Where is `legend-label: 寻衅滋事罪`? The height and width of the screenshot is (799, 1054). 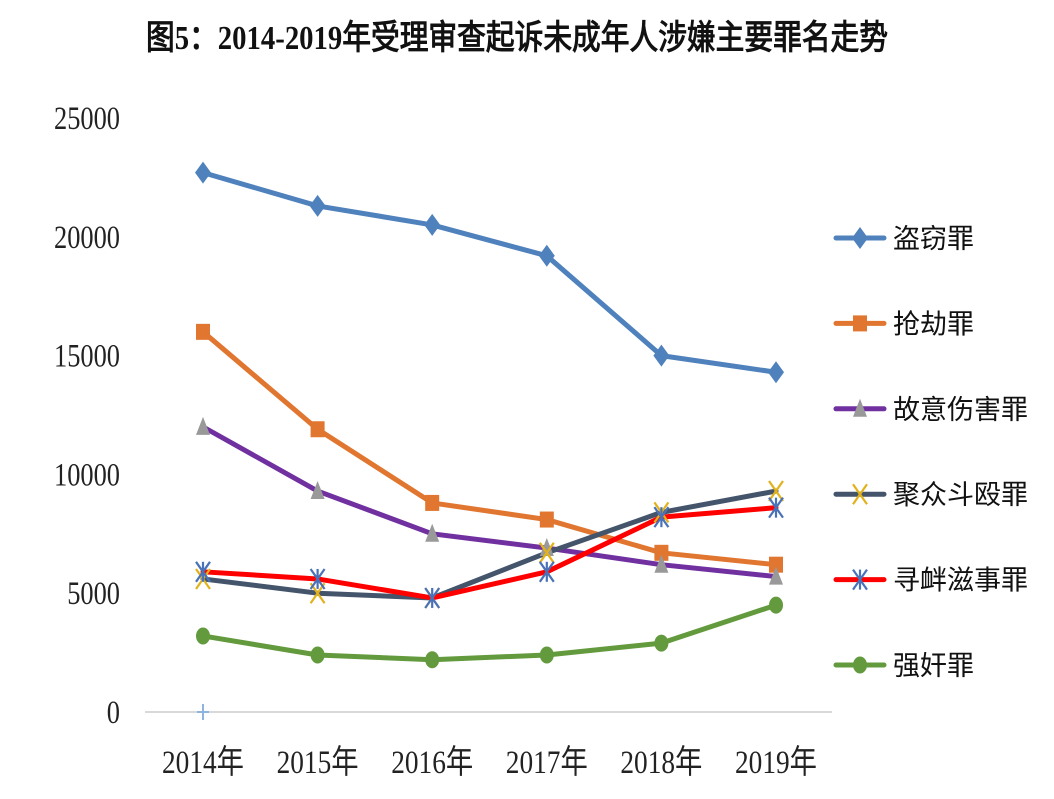 legend-label: 寻衅滋事罪 is located at coordinates (960, 581).